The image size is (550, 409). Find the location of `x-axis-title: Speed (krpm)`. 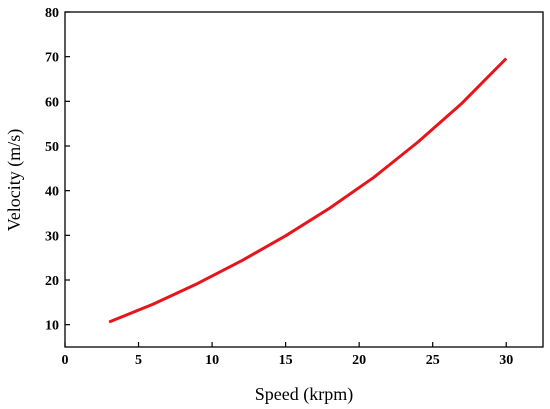

x-axis-title: Speed (krpm) is located at coordinates (304, 394).